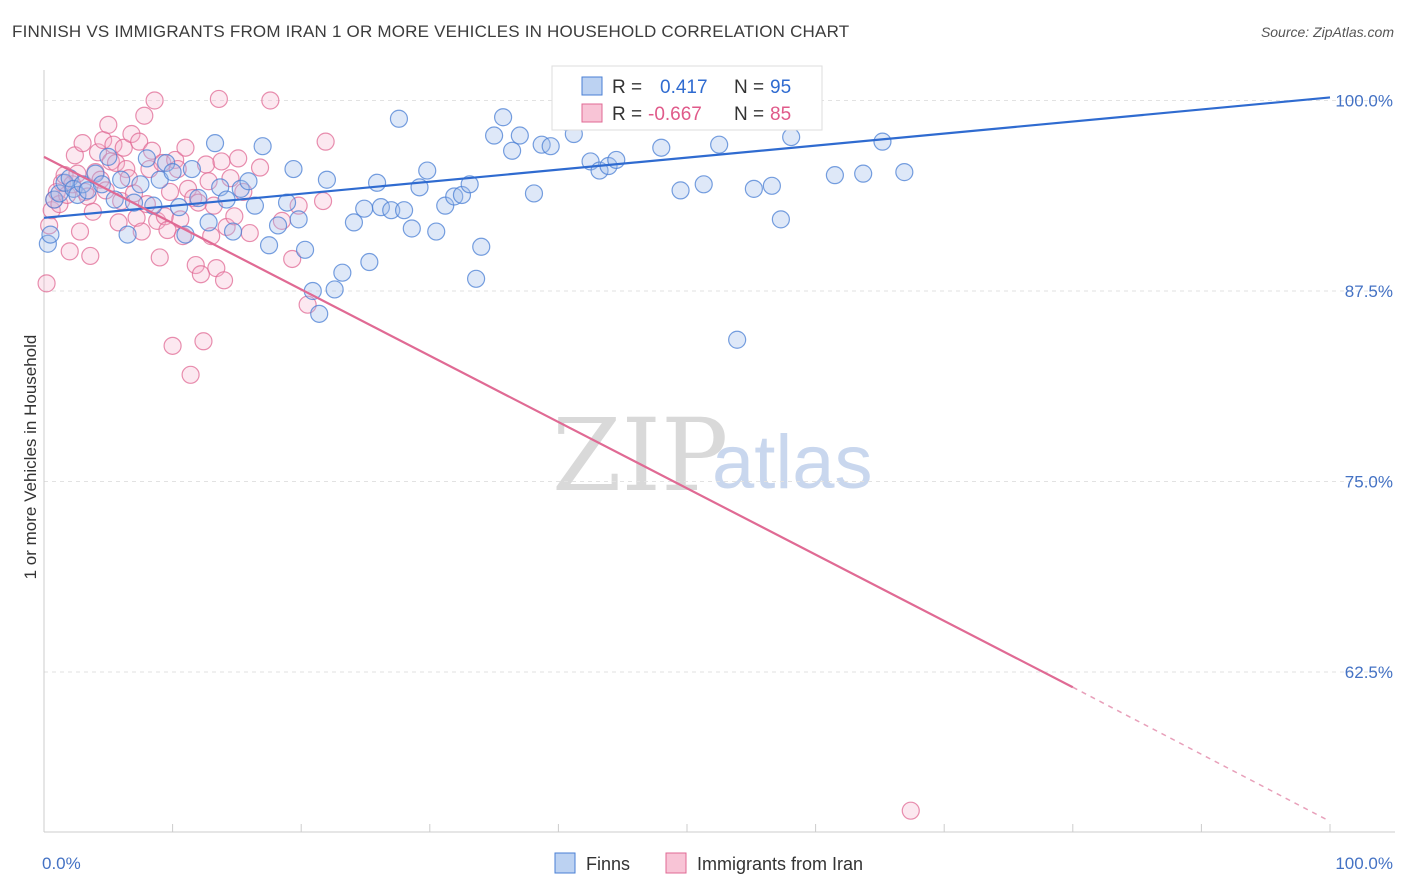 This screenshot has width=1406, height=892. I want to click on y-tick-labels: 62.5% 75.0% 87.5% 100.0%, so click(1364, 386).